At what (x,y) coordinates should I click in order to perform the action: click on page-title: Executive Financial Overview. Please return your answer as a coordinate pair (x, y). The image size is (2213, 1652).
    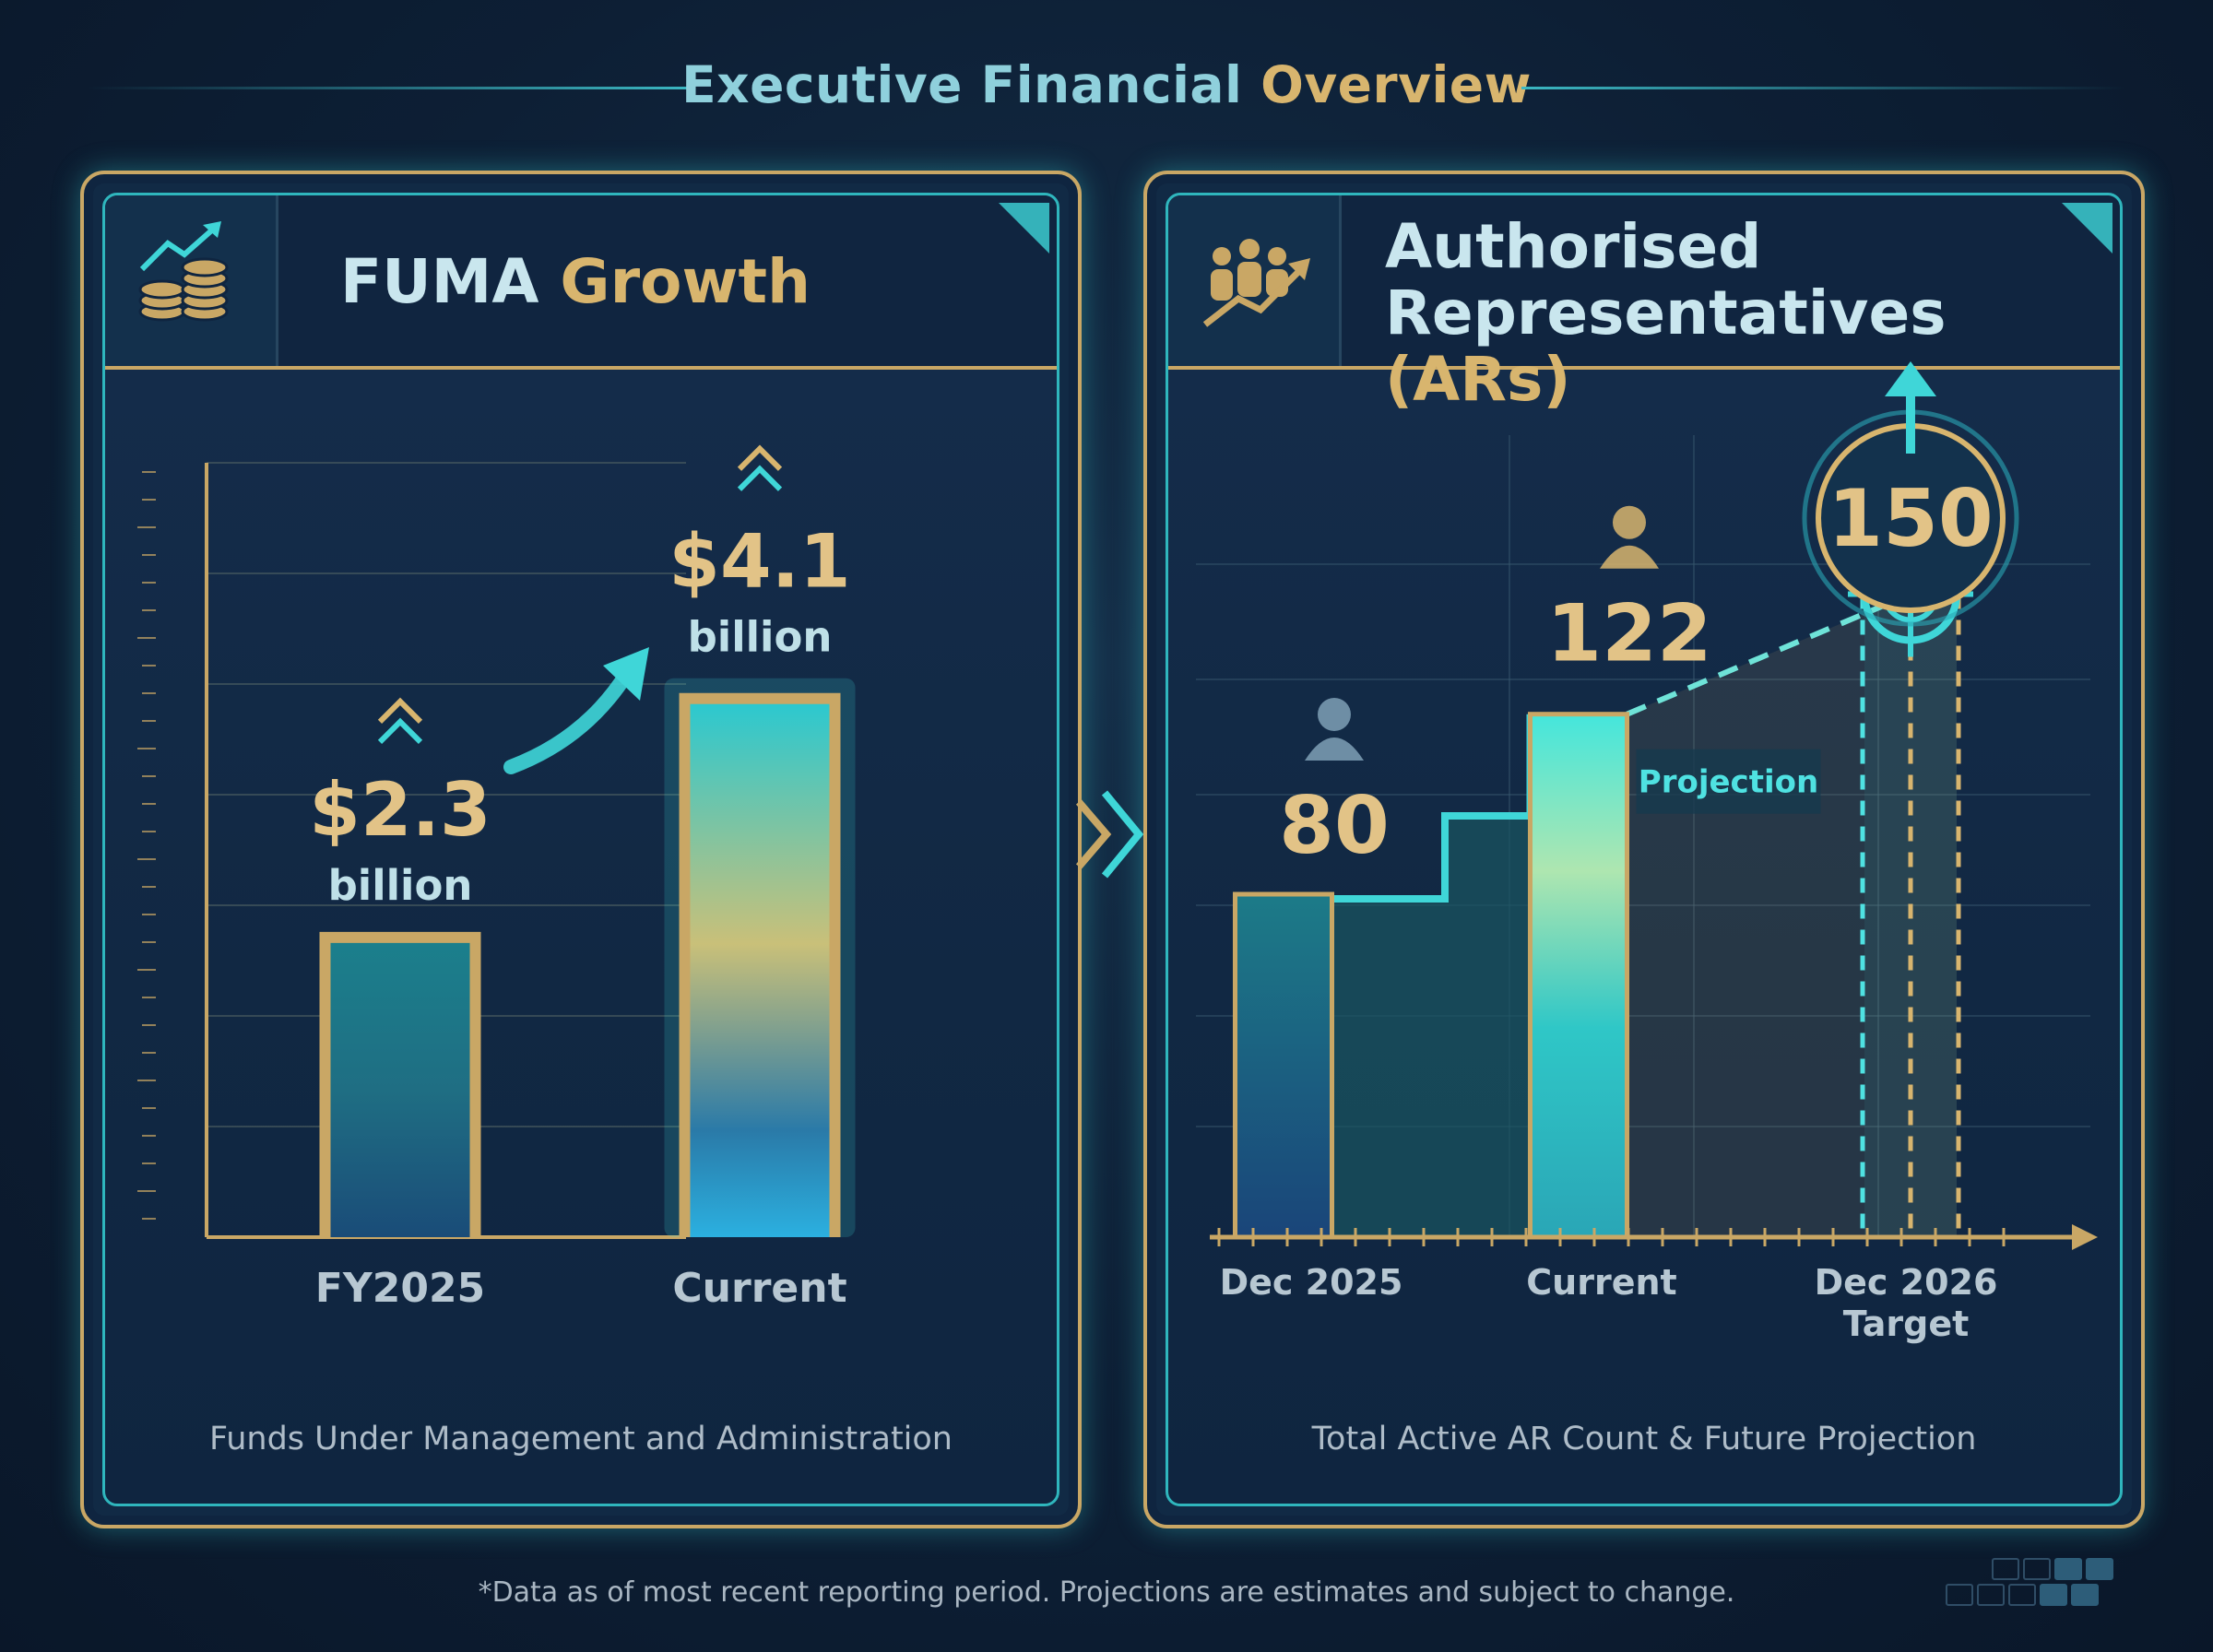
    Looking at the image, I should click on (1106, 84).